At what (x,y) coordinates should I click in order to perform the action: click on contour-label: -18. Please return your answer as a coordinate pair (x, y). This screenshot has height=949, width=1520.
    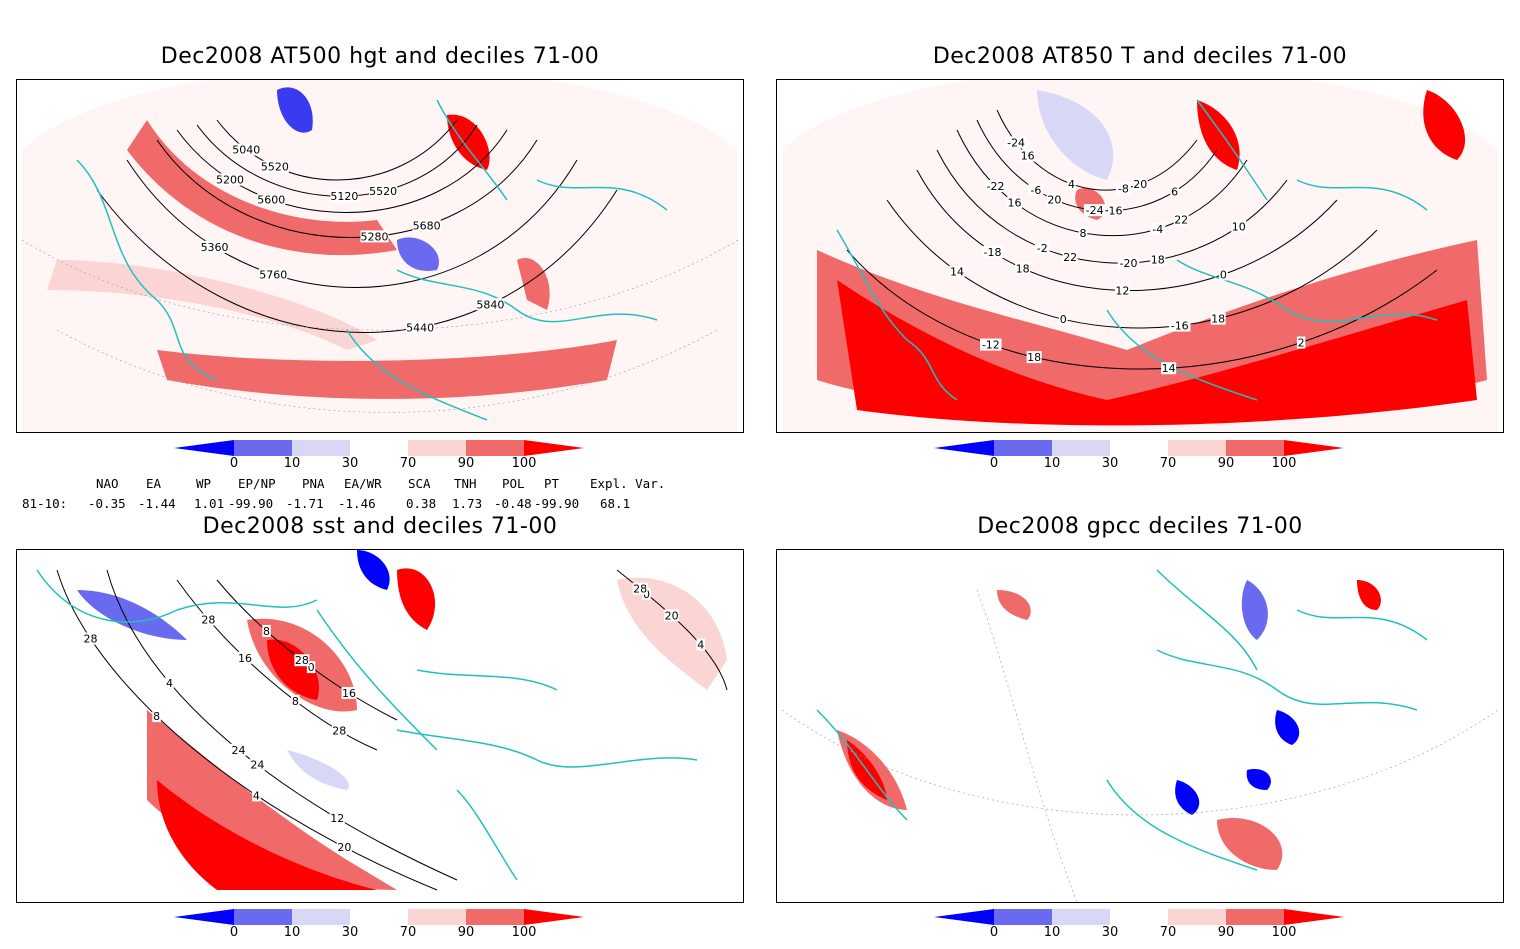
    Looking at the image, I should click on (993, 252).